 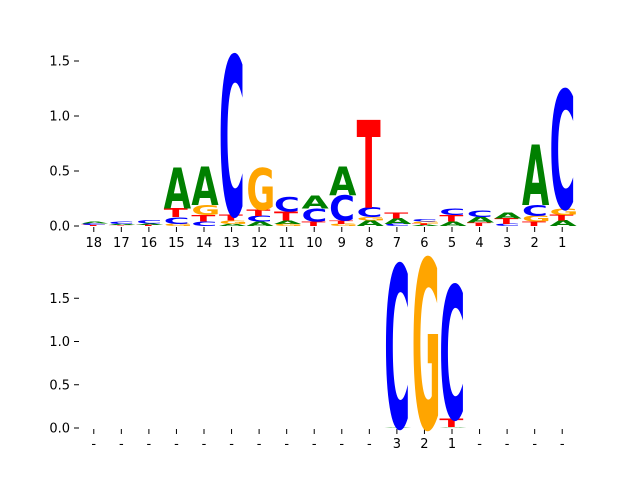 I want to click on y-tick-label: 0.0, so click(x=59, y=227).